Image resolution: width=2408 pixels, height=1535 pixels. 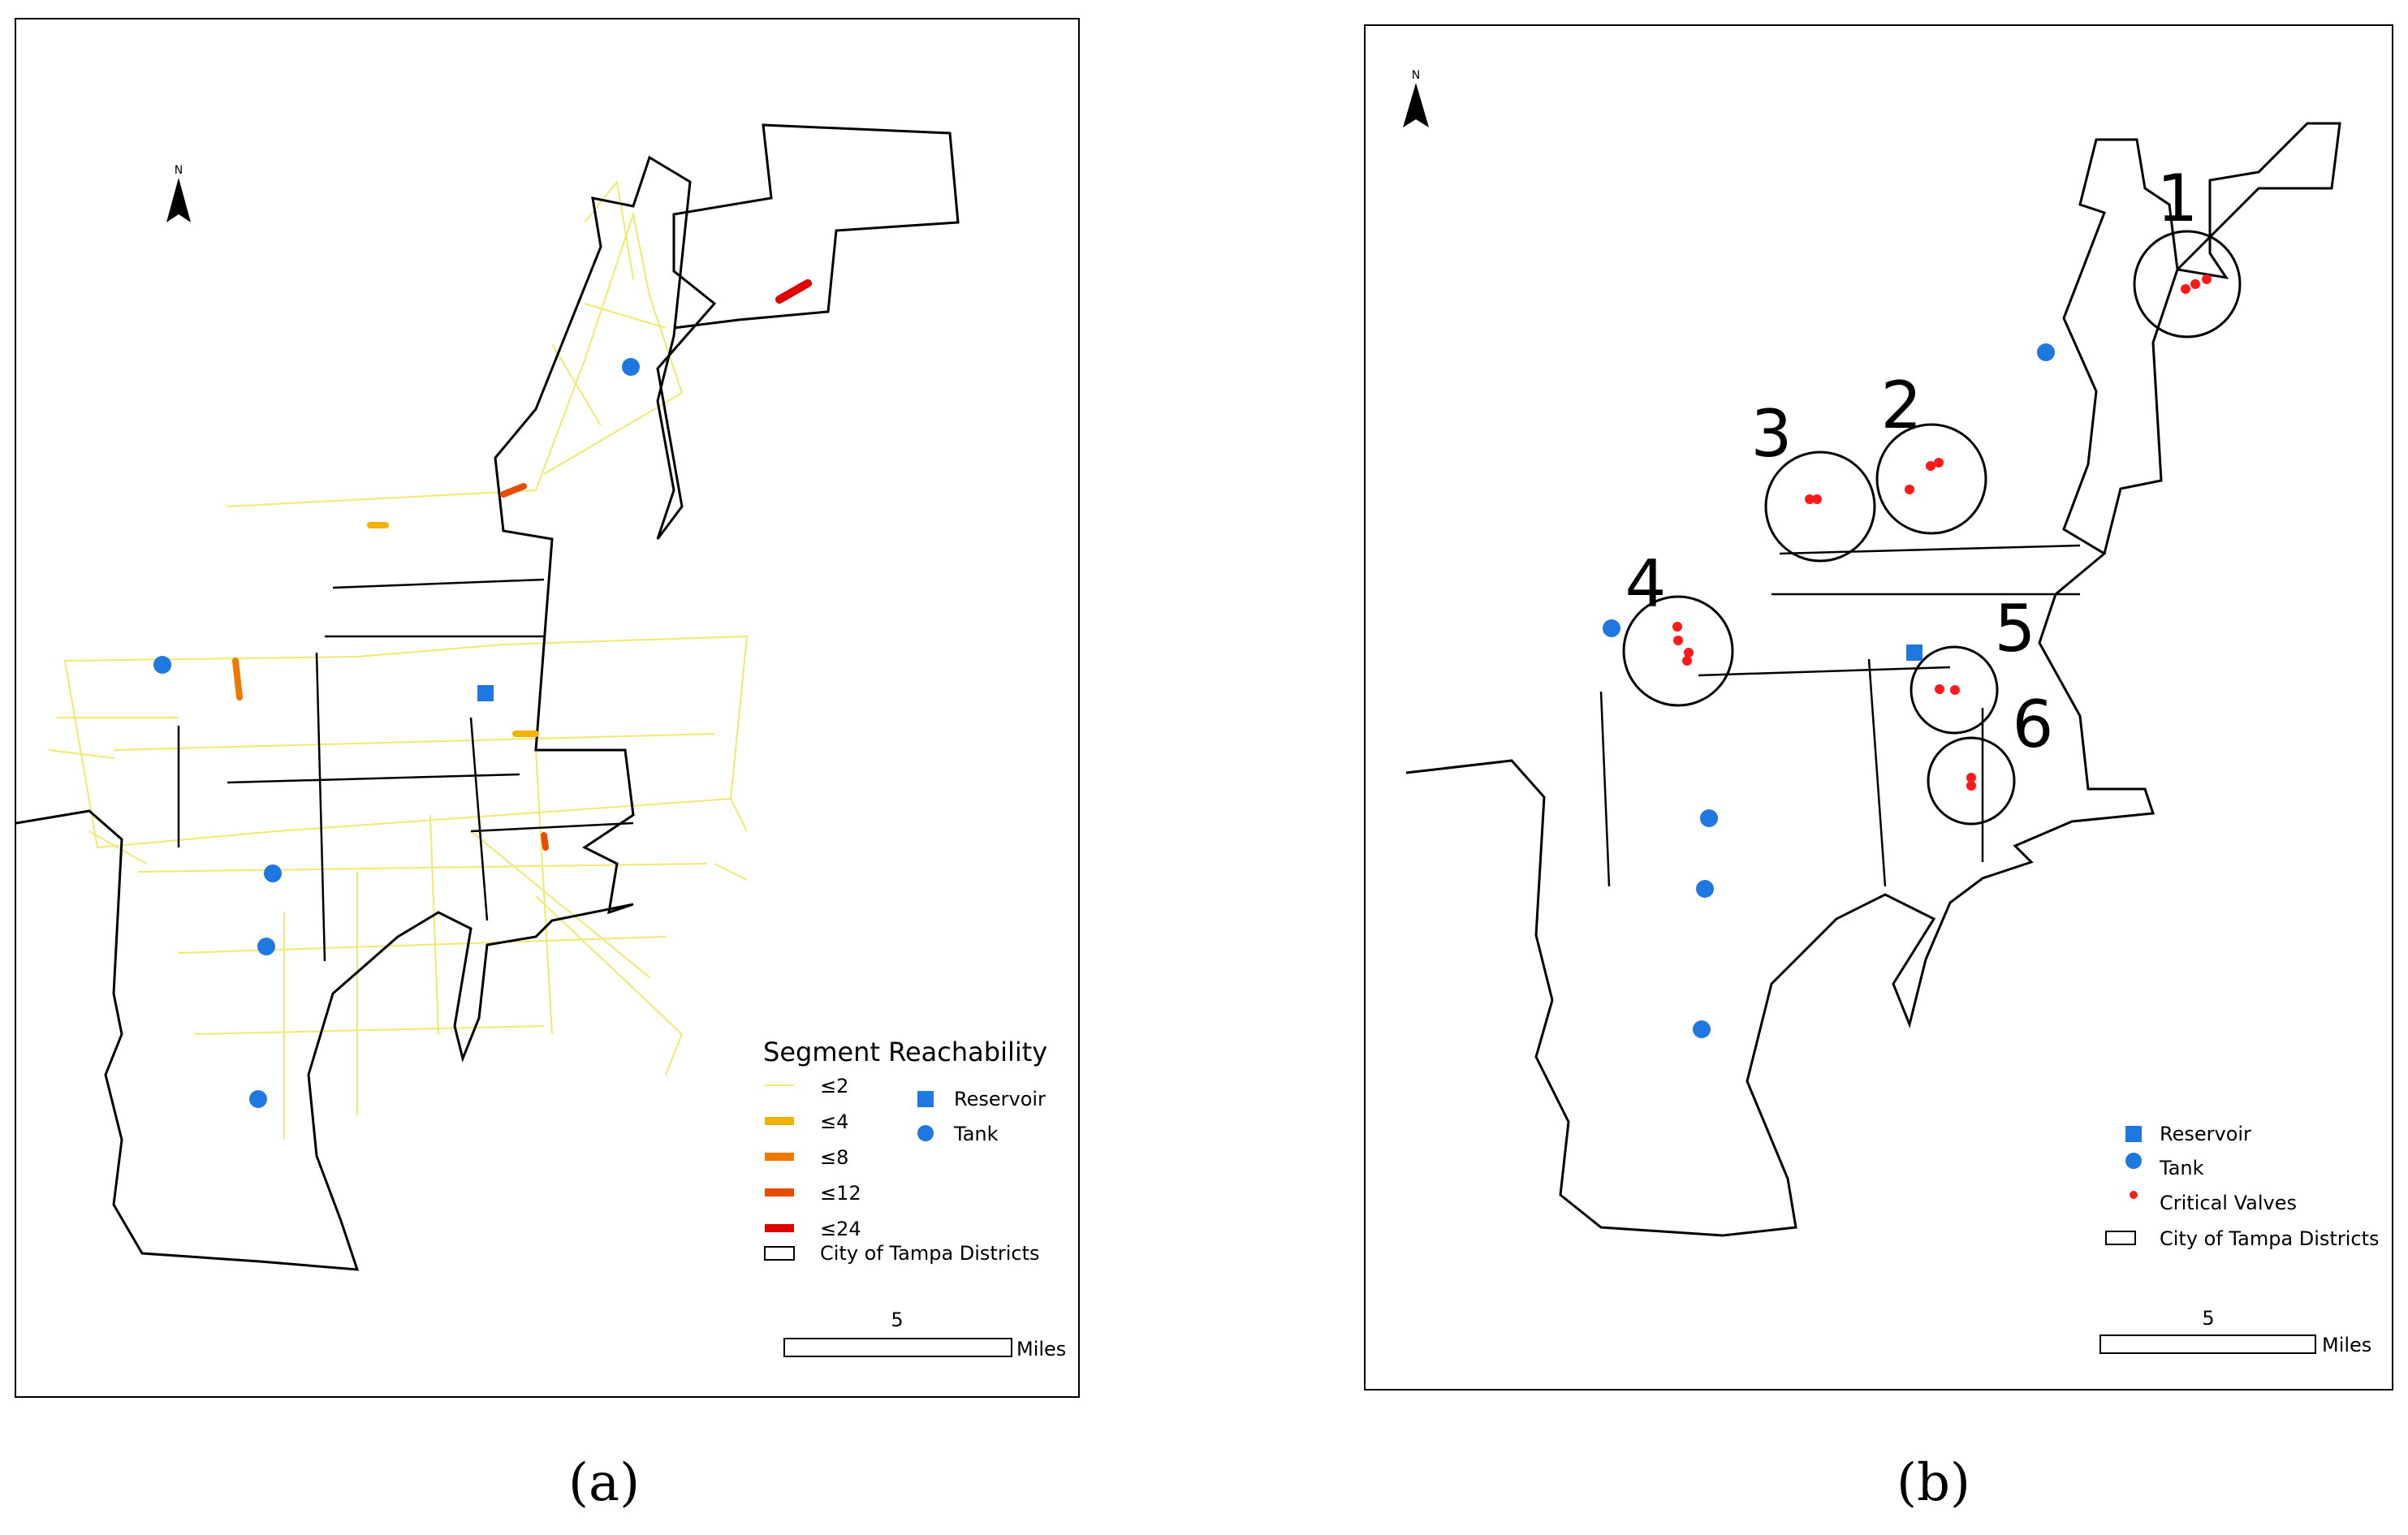 I want to click on tanks-b, so click(x=1829, y=690).